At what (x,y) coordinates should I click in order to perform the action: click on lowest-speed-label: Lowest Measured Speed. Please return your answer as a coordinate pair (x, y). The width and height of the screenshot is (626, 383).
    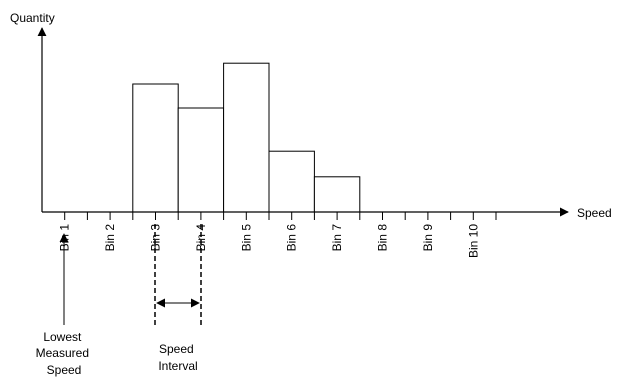
    Looking at the image, I should click on (64, 353).